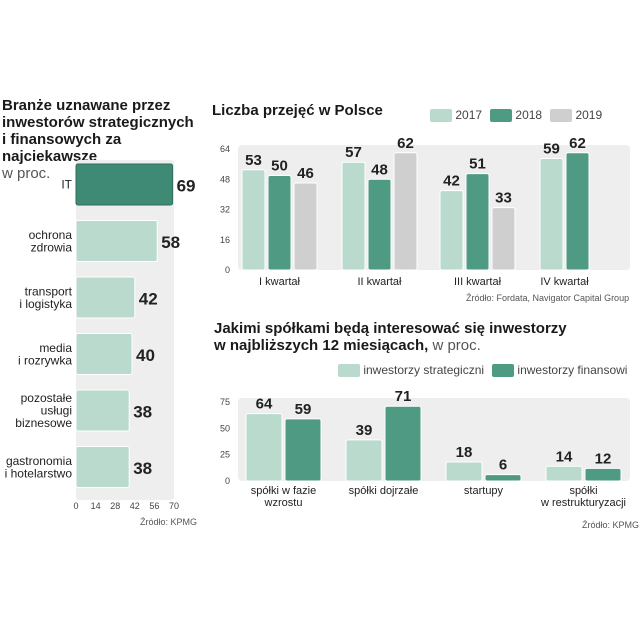 This screenshot has height=640, width=640. I want to click on category-label: spółki w restrukturyzacji, so click(583, 497).